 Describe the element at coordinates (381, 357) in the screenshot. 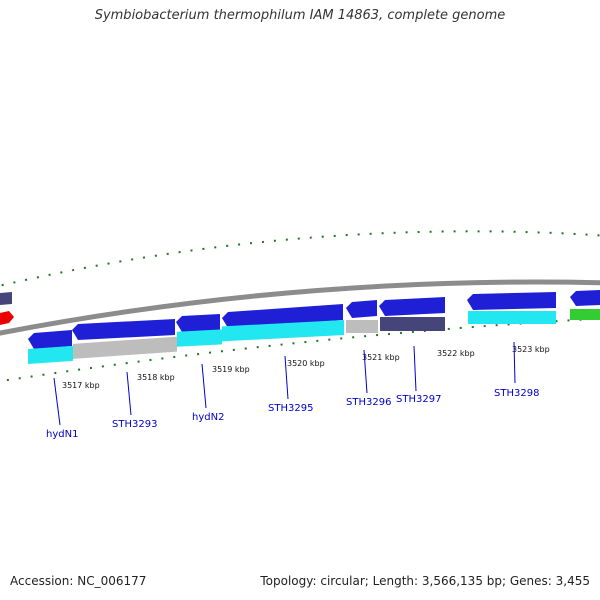

I see `kbp-label: 3521 kbp` at that location.